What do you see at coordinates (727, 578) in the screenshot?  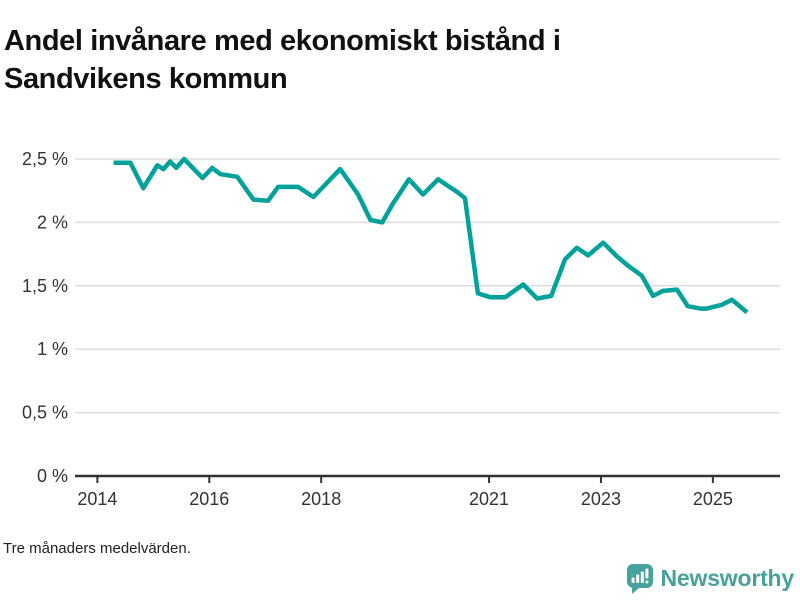 I see `newsworthy-logo-text: Newsworthy` at bounding box center [727, 578].